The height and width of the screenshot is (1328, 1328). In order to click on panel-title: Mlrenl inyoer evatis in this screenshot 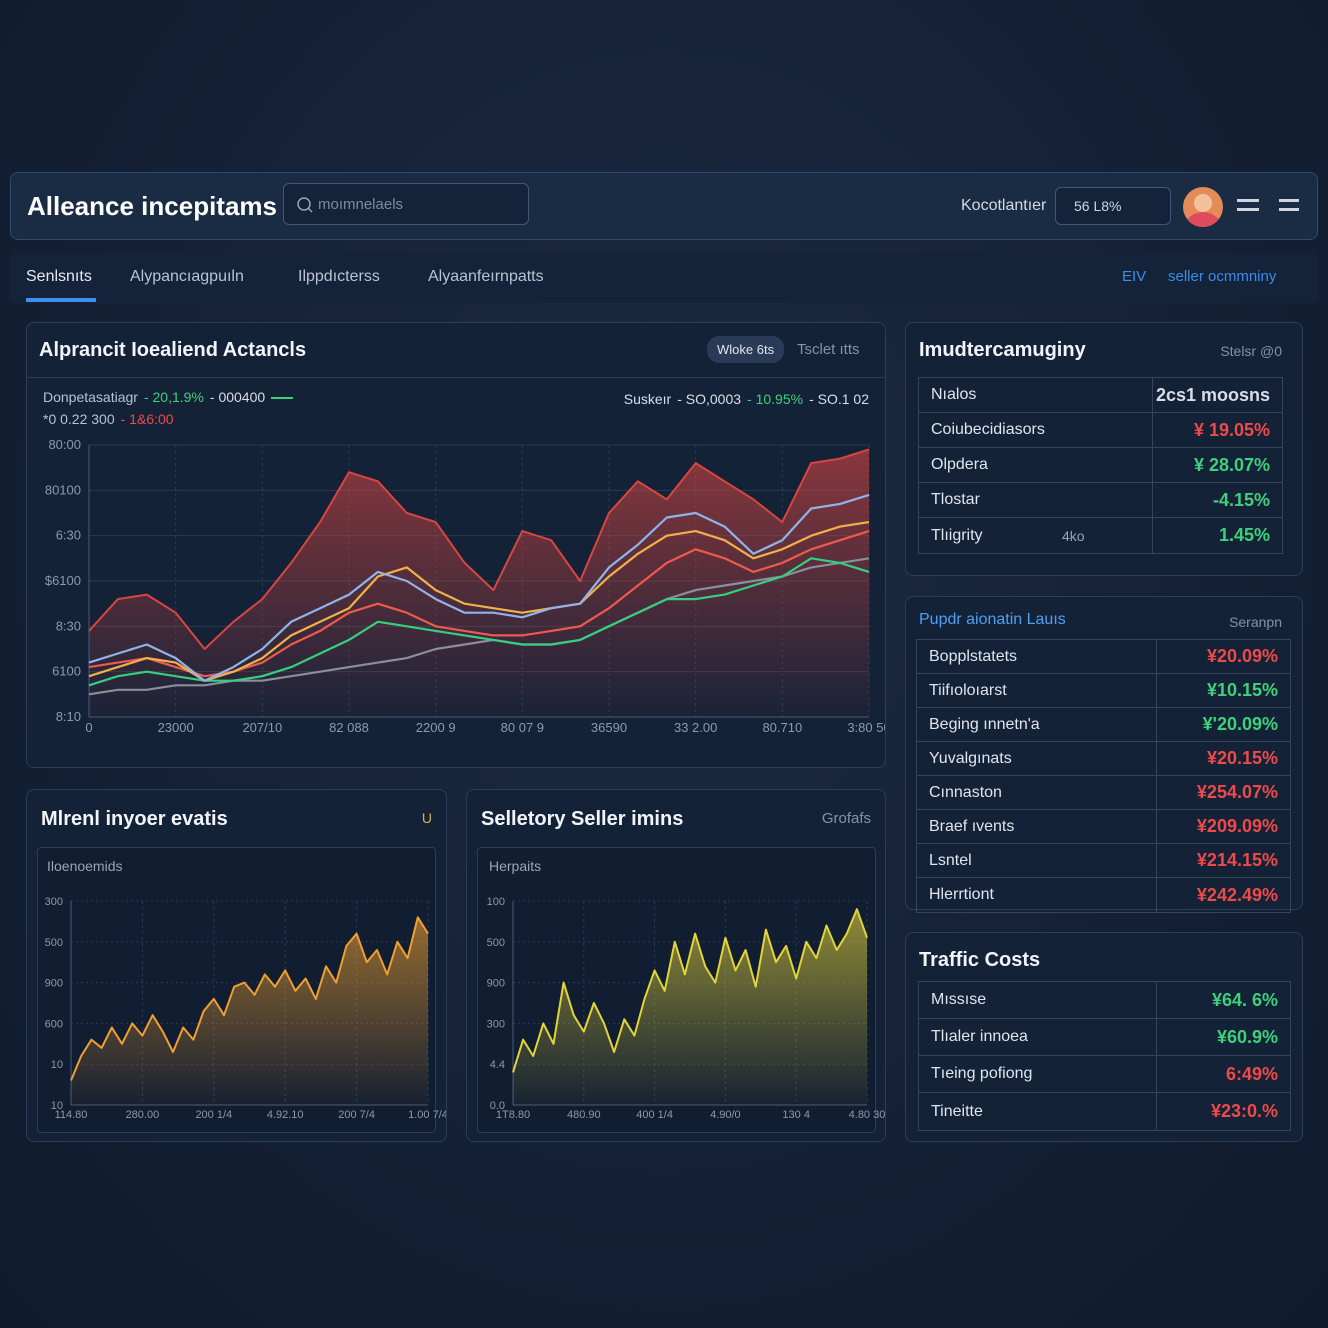, I will do `click(134, 819)`.